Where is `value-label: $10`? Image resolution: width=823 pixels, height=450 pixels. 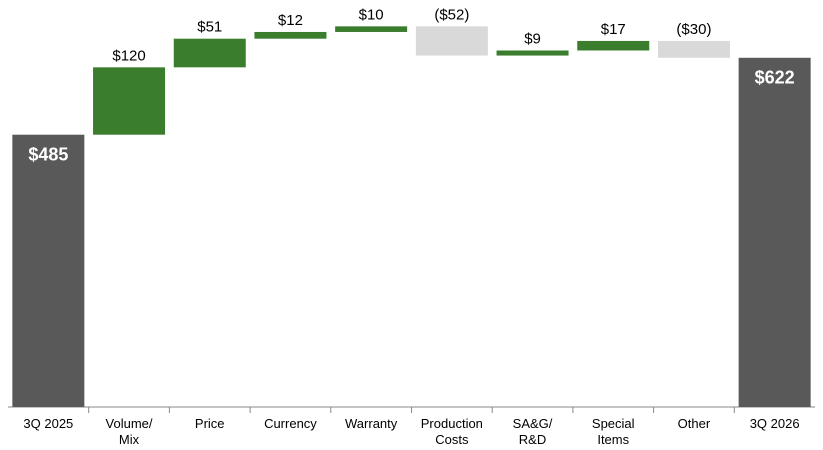
value-label: $10 is located at coordinates (371, 14).